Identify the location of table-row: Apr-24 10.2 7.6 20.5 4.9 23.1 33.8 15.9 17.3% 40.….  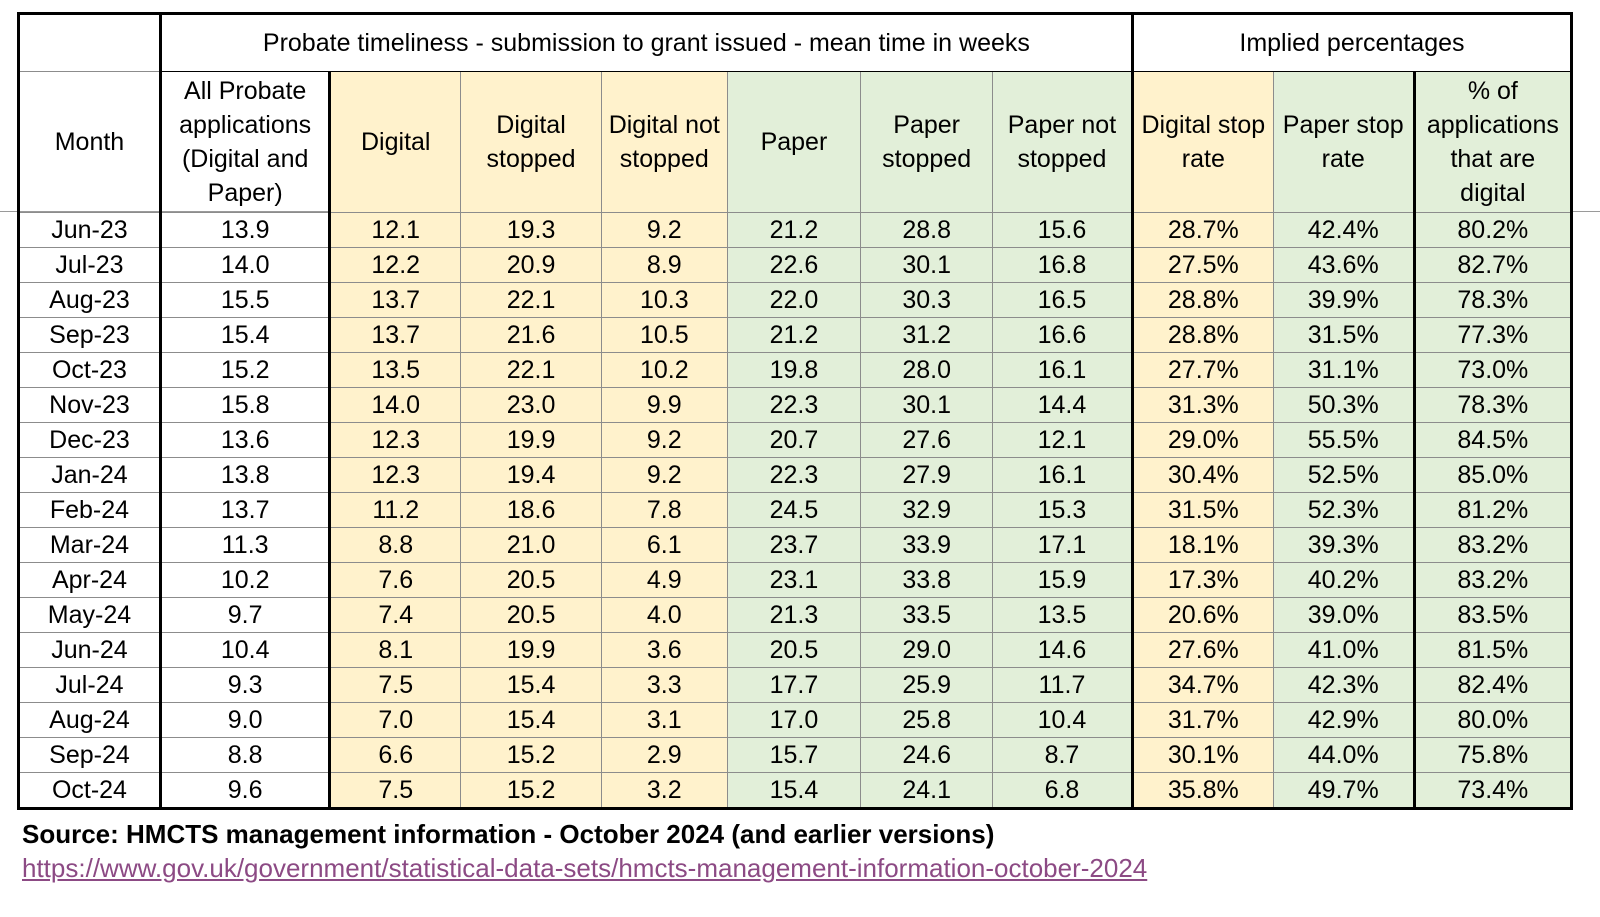
(795, 580).